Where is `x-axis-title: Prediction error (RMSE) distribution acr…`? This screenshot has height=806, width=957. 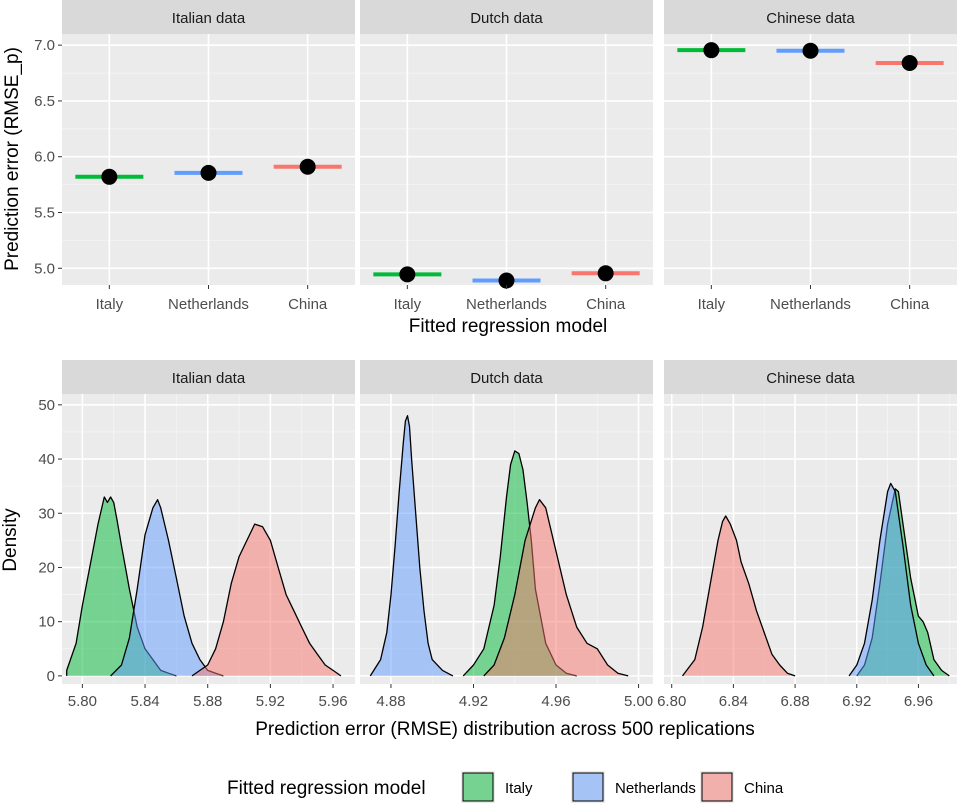
x-axis-title: Prediction error (RMSE) distribution acr… is located at coordinates (504, 729).